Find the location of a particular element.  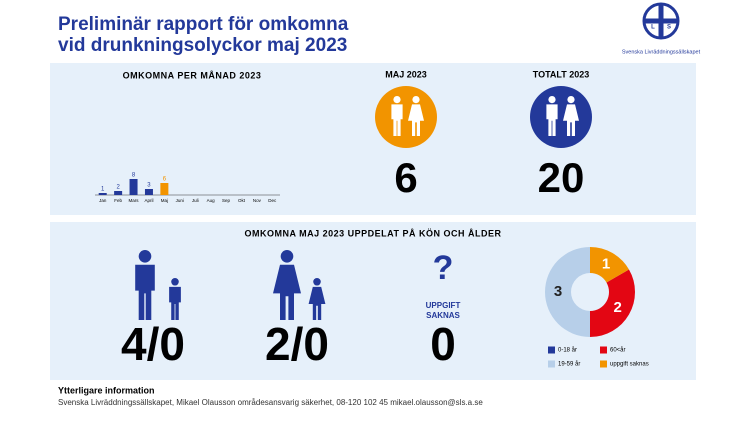

unknown-value: 0 is located at coordinates (443, 344).